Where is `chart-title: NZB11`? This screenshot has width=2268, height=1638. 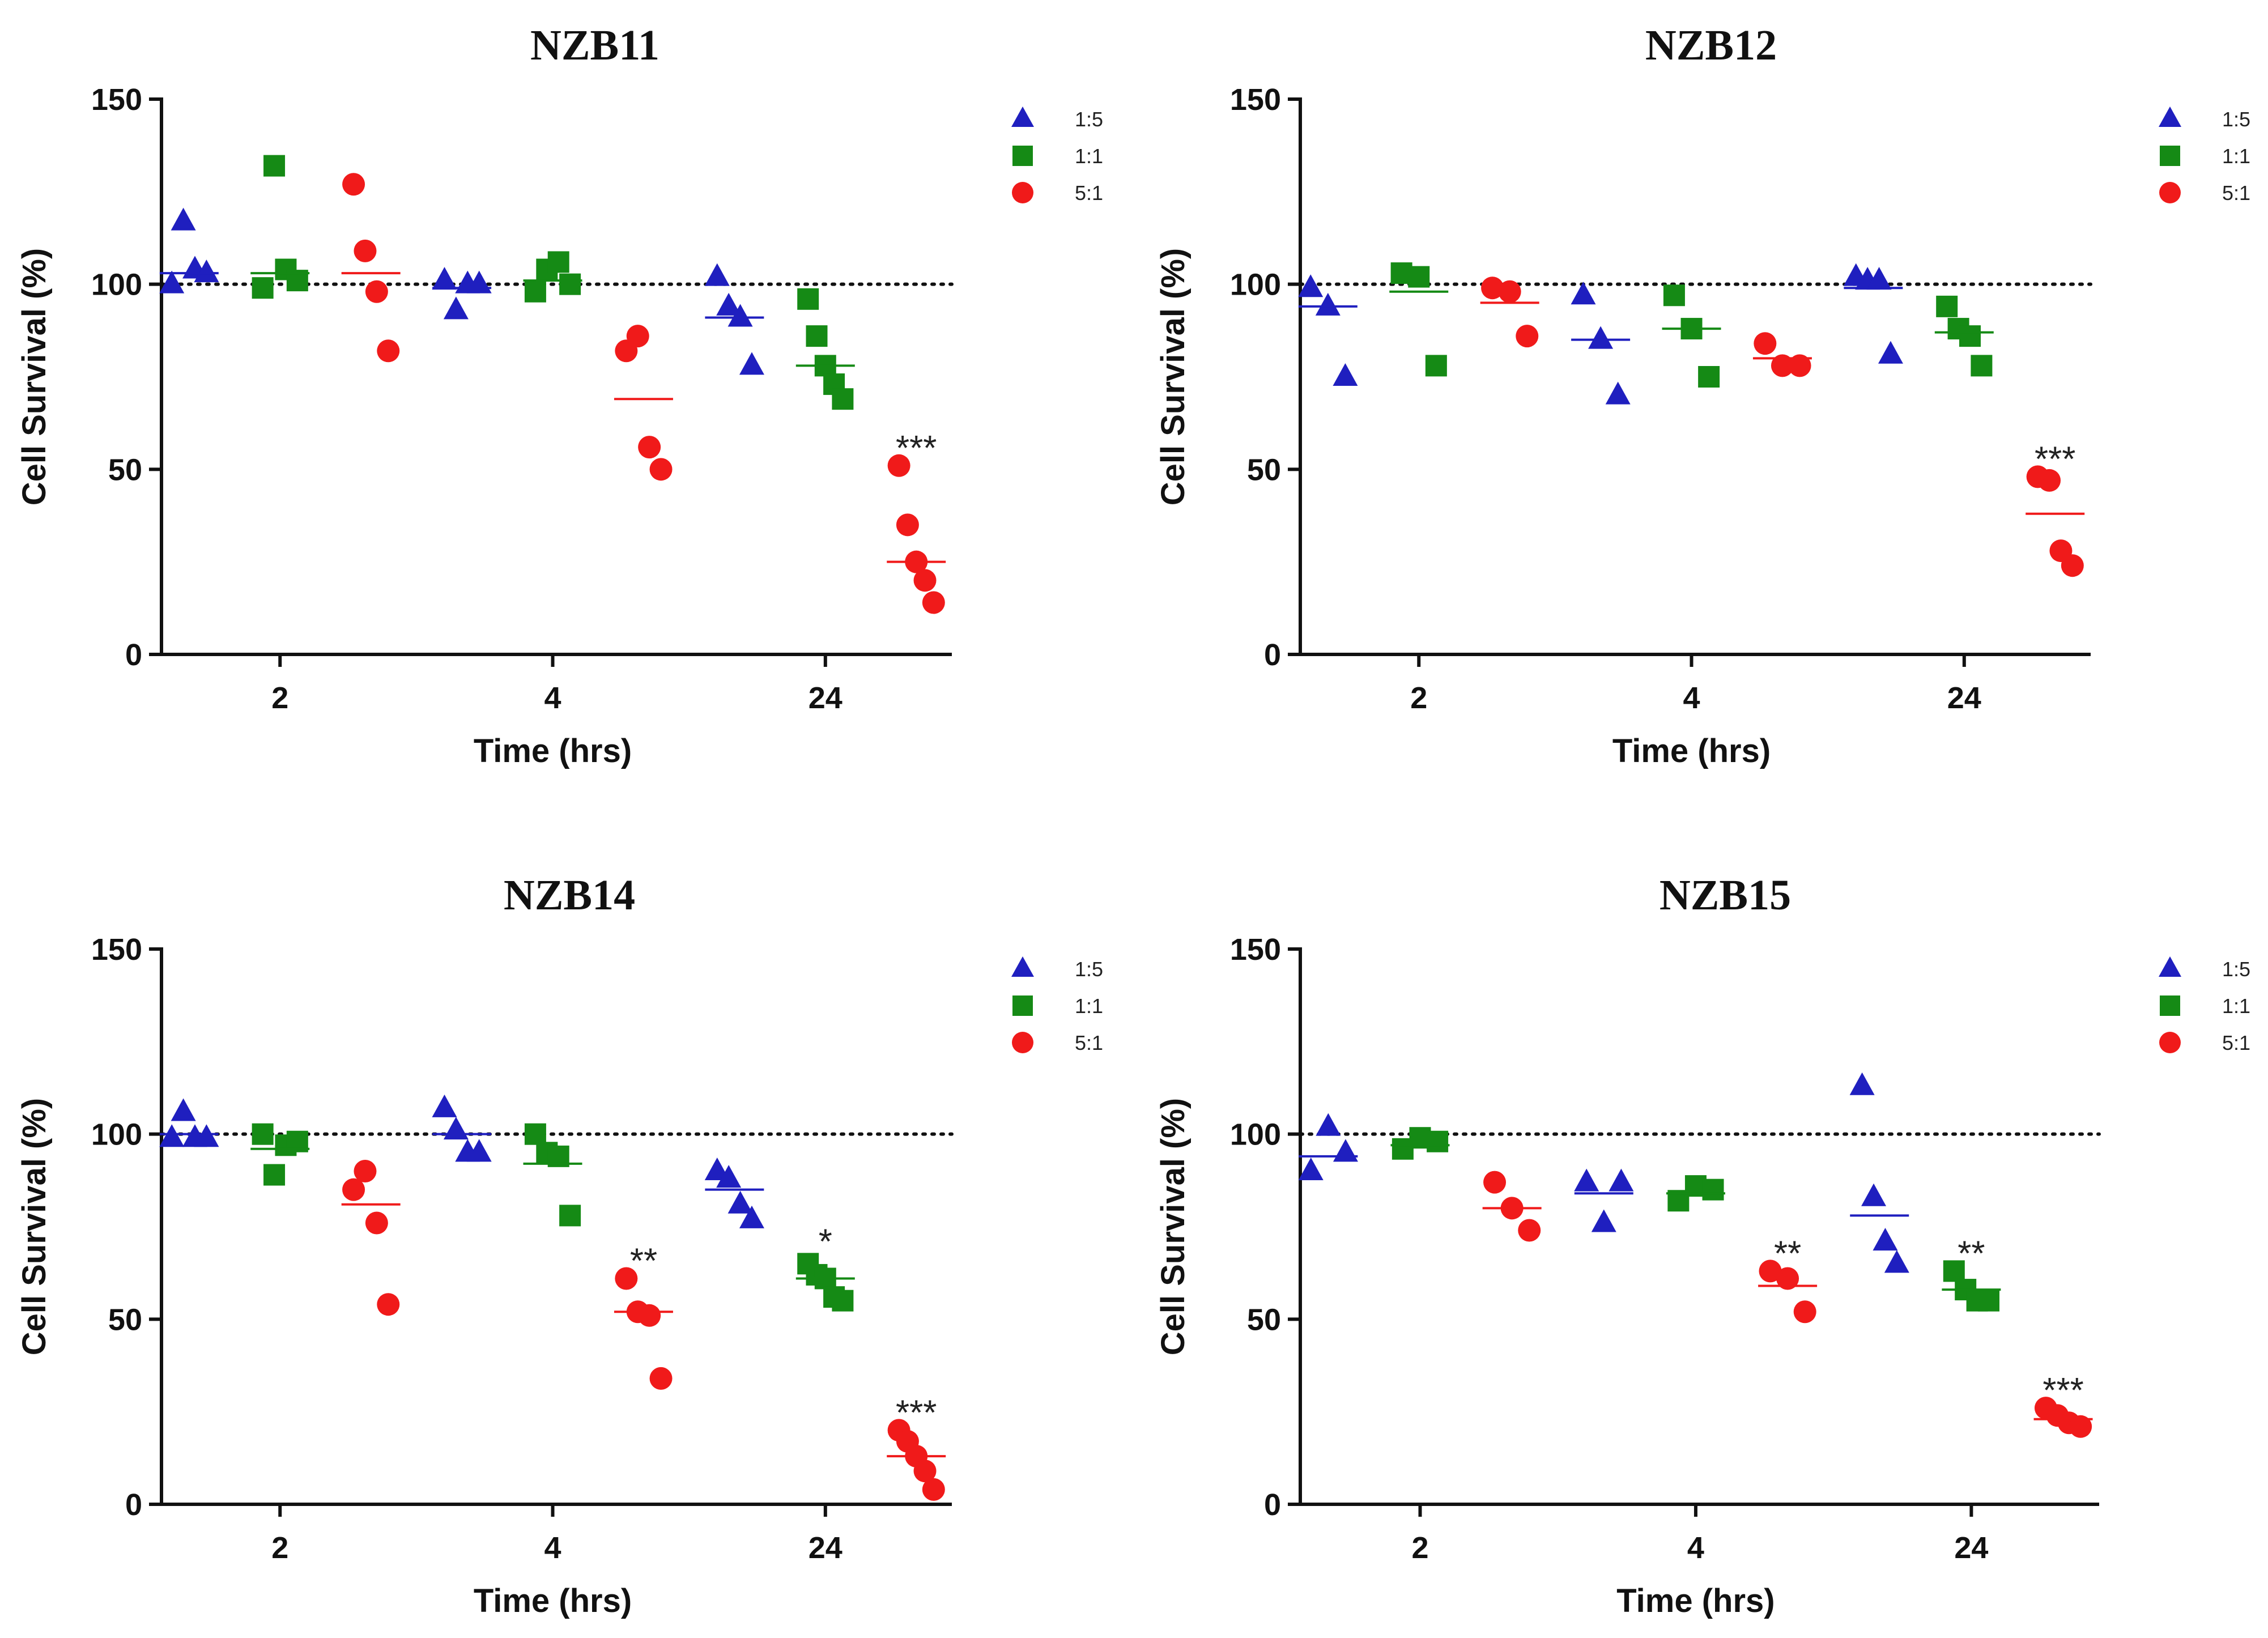 chart-title: NZB11 is located at coordinates (595, 45).